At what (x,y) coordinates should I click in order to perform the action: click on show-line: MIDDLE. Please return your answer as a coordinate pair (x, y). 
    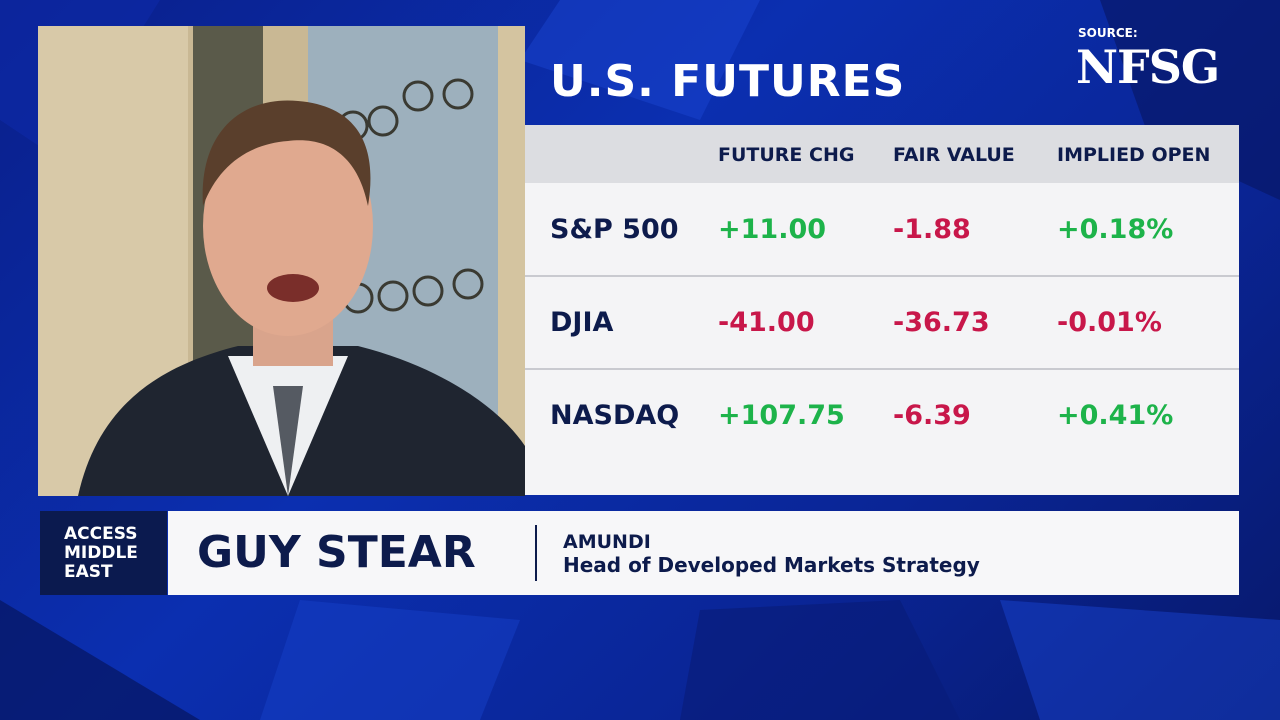
    Looking at the image, I should click on (101, 552).